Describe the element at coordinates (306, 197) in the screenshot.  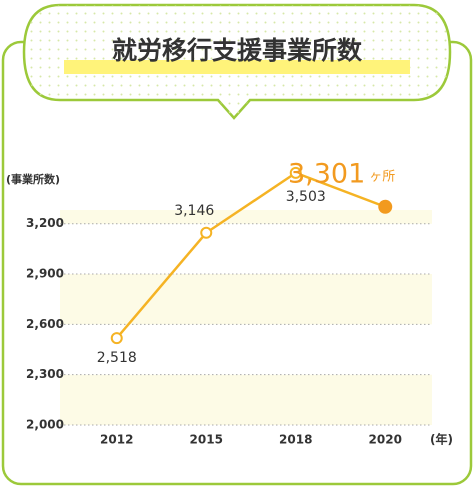
I see `value-label: 3,503` at that location.